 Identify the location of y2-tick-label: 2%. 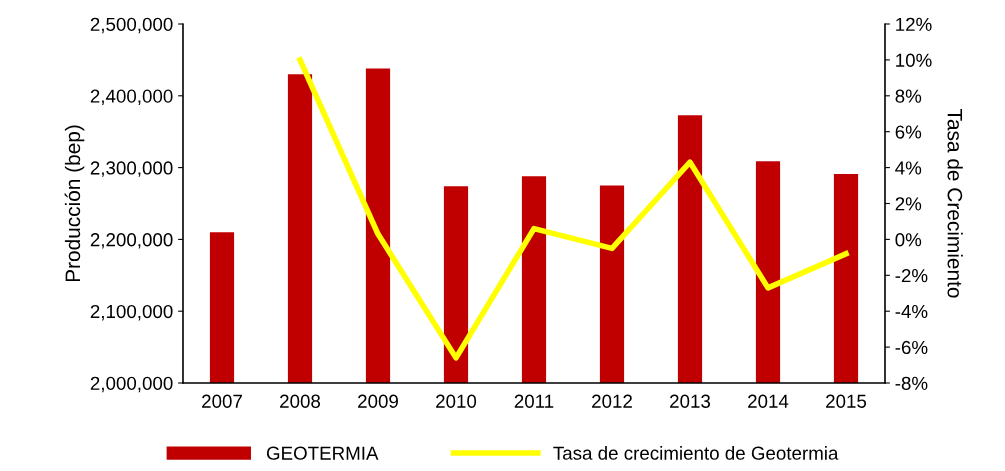
(908, 204).